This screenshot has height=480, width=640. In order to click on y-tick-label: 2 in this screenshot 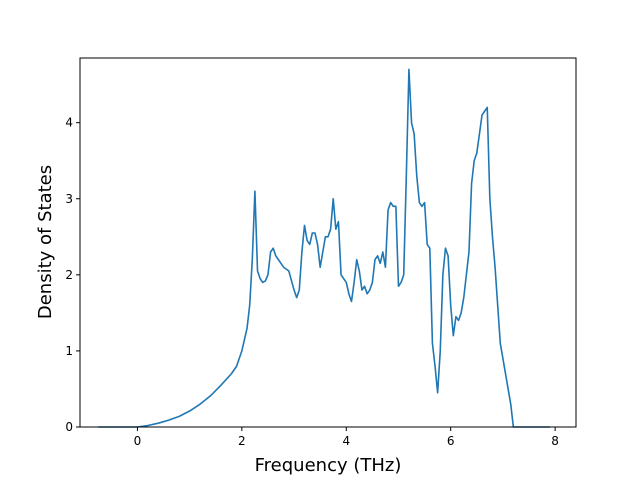, I will do `click(69, 275)`.